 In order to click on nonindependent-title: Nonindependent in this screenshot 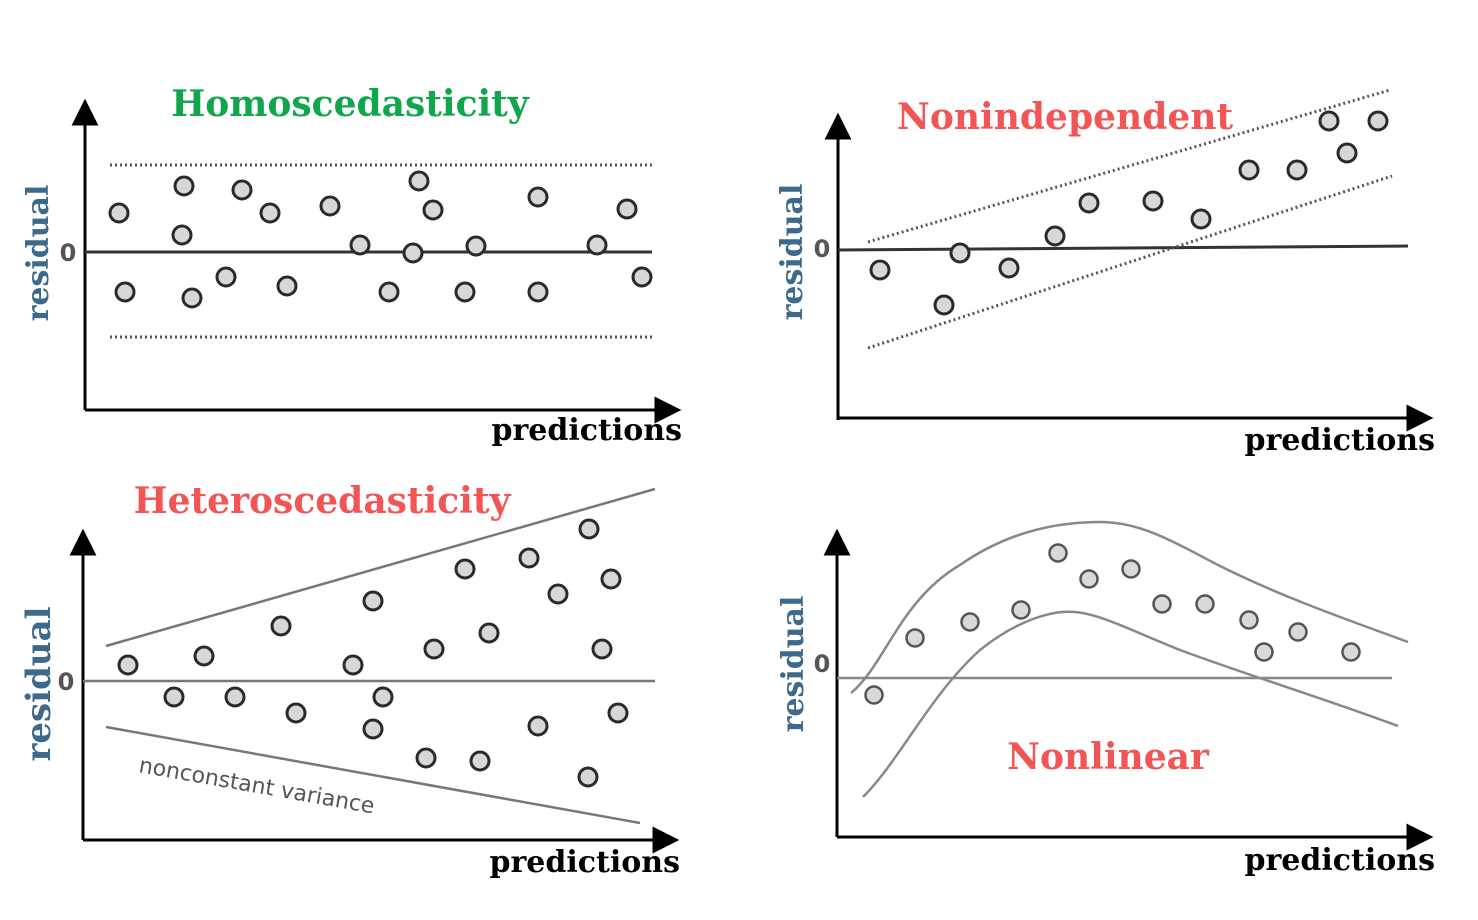, I will do `click(1065, 117)`.